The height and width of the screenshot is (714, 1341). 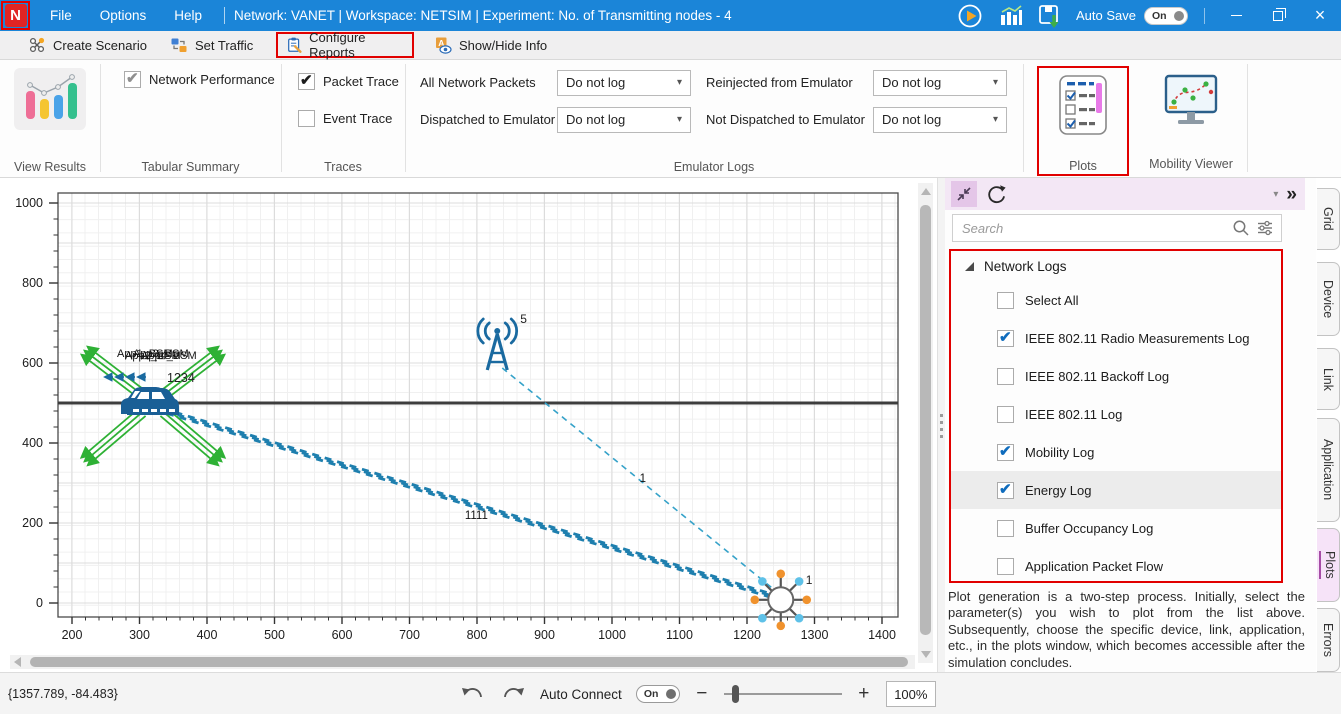 I want to click on log-item-mobility-log: Mobility Log, so click(x=1116, y=452).